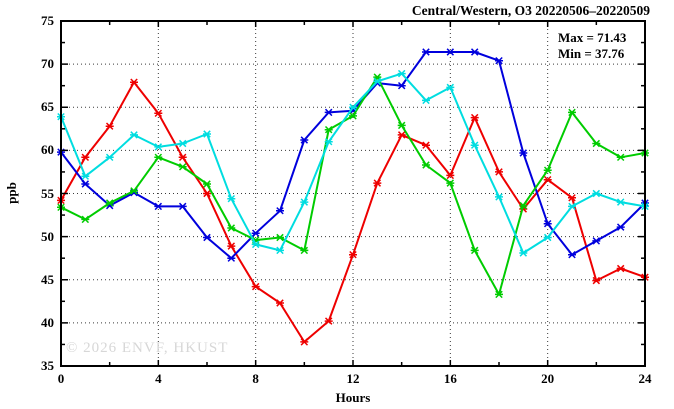 The image size is (674, 409). I want to click on y-tick-label: 55, so click(47, 193).